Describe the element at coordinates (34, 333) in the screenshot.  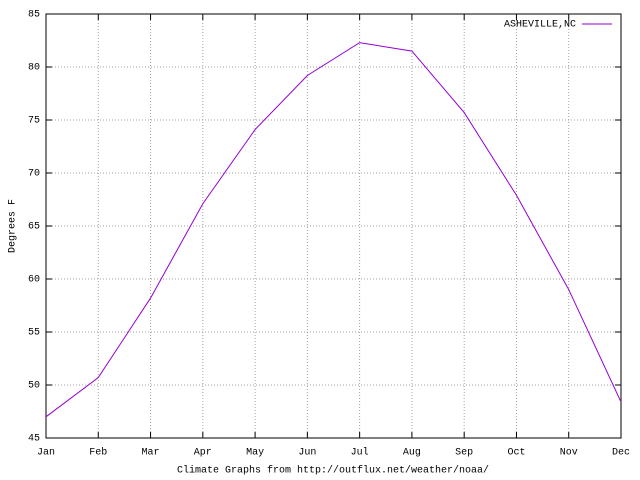
I see `y-tick-label: 55` at that location.